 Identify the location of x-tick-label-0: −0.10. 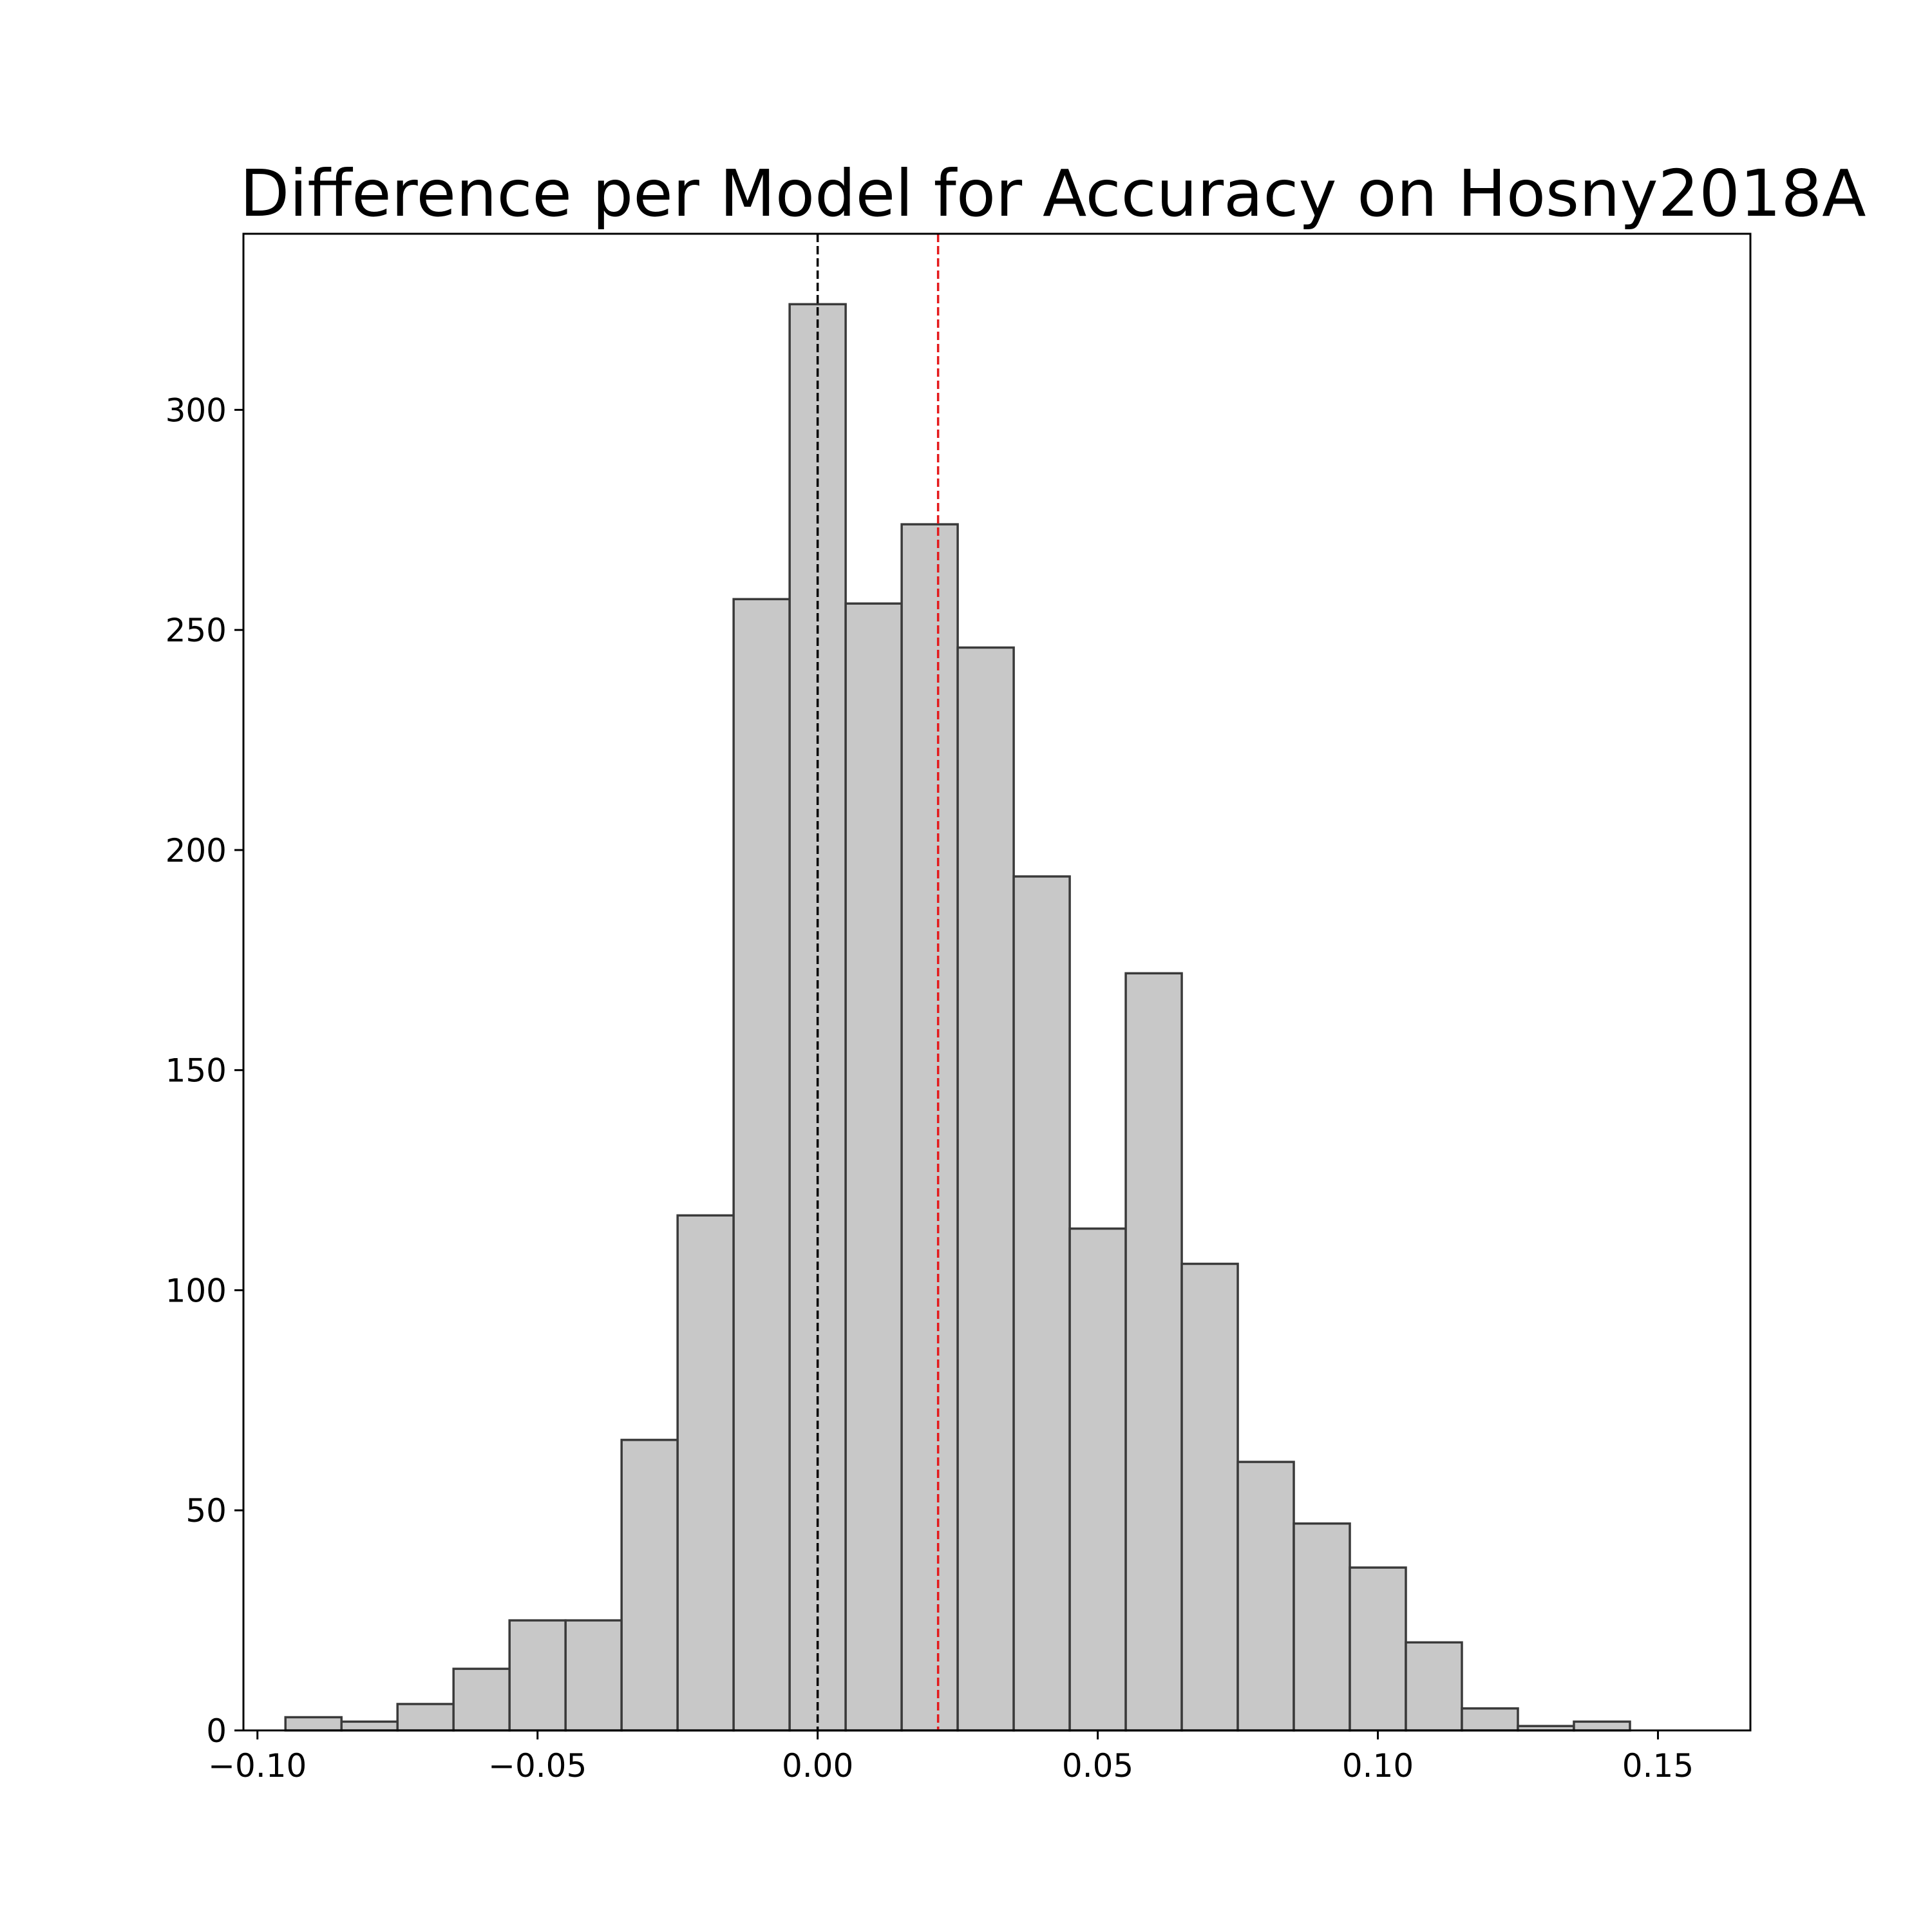
(257, 1766).